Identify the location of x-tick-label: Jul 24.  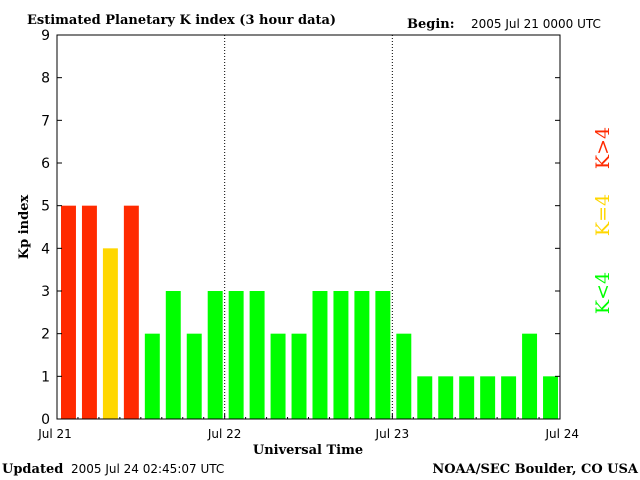
(561, 434).